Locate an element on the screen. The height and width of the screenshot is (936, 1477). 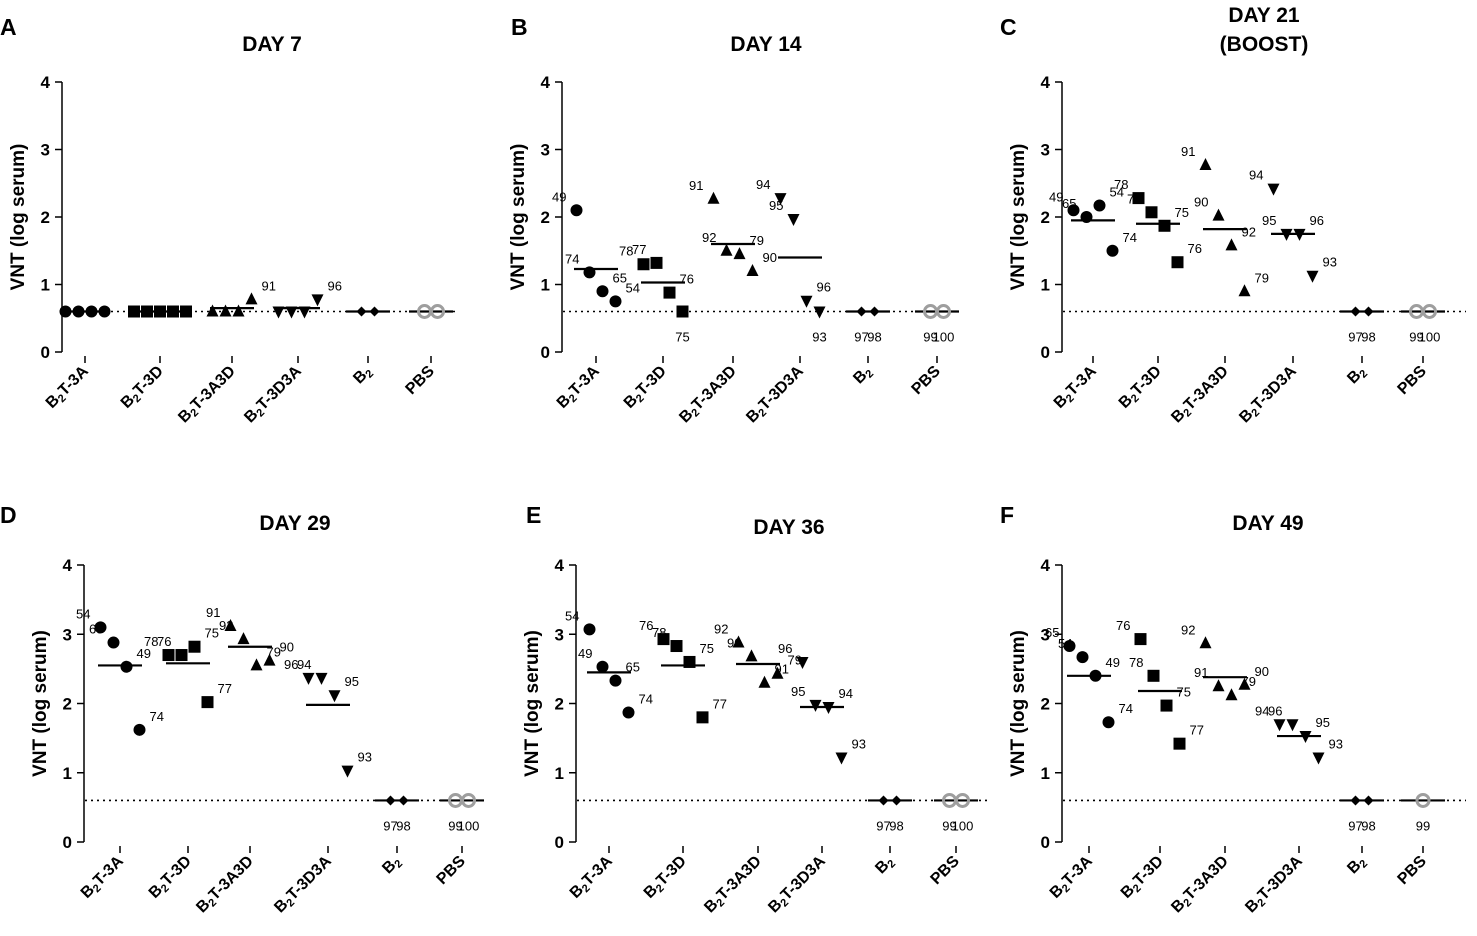
y-tick-label: 2 is located at coordinates (1045, 217).